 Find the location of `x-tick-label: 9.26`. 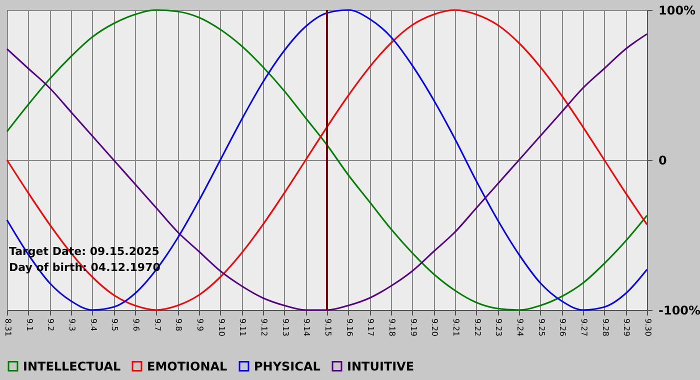

x-tick-label: 9.26 is located at coordinates (563, 327).